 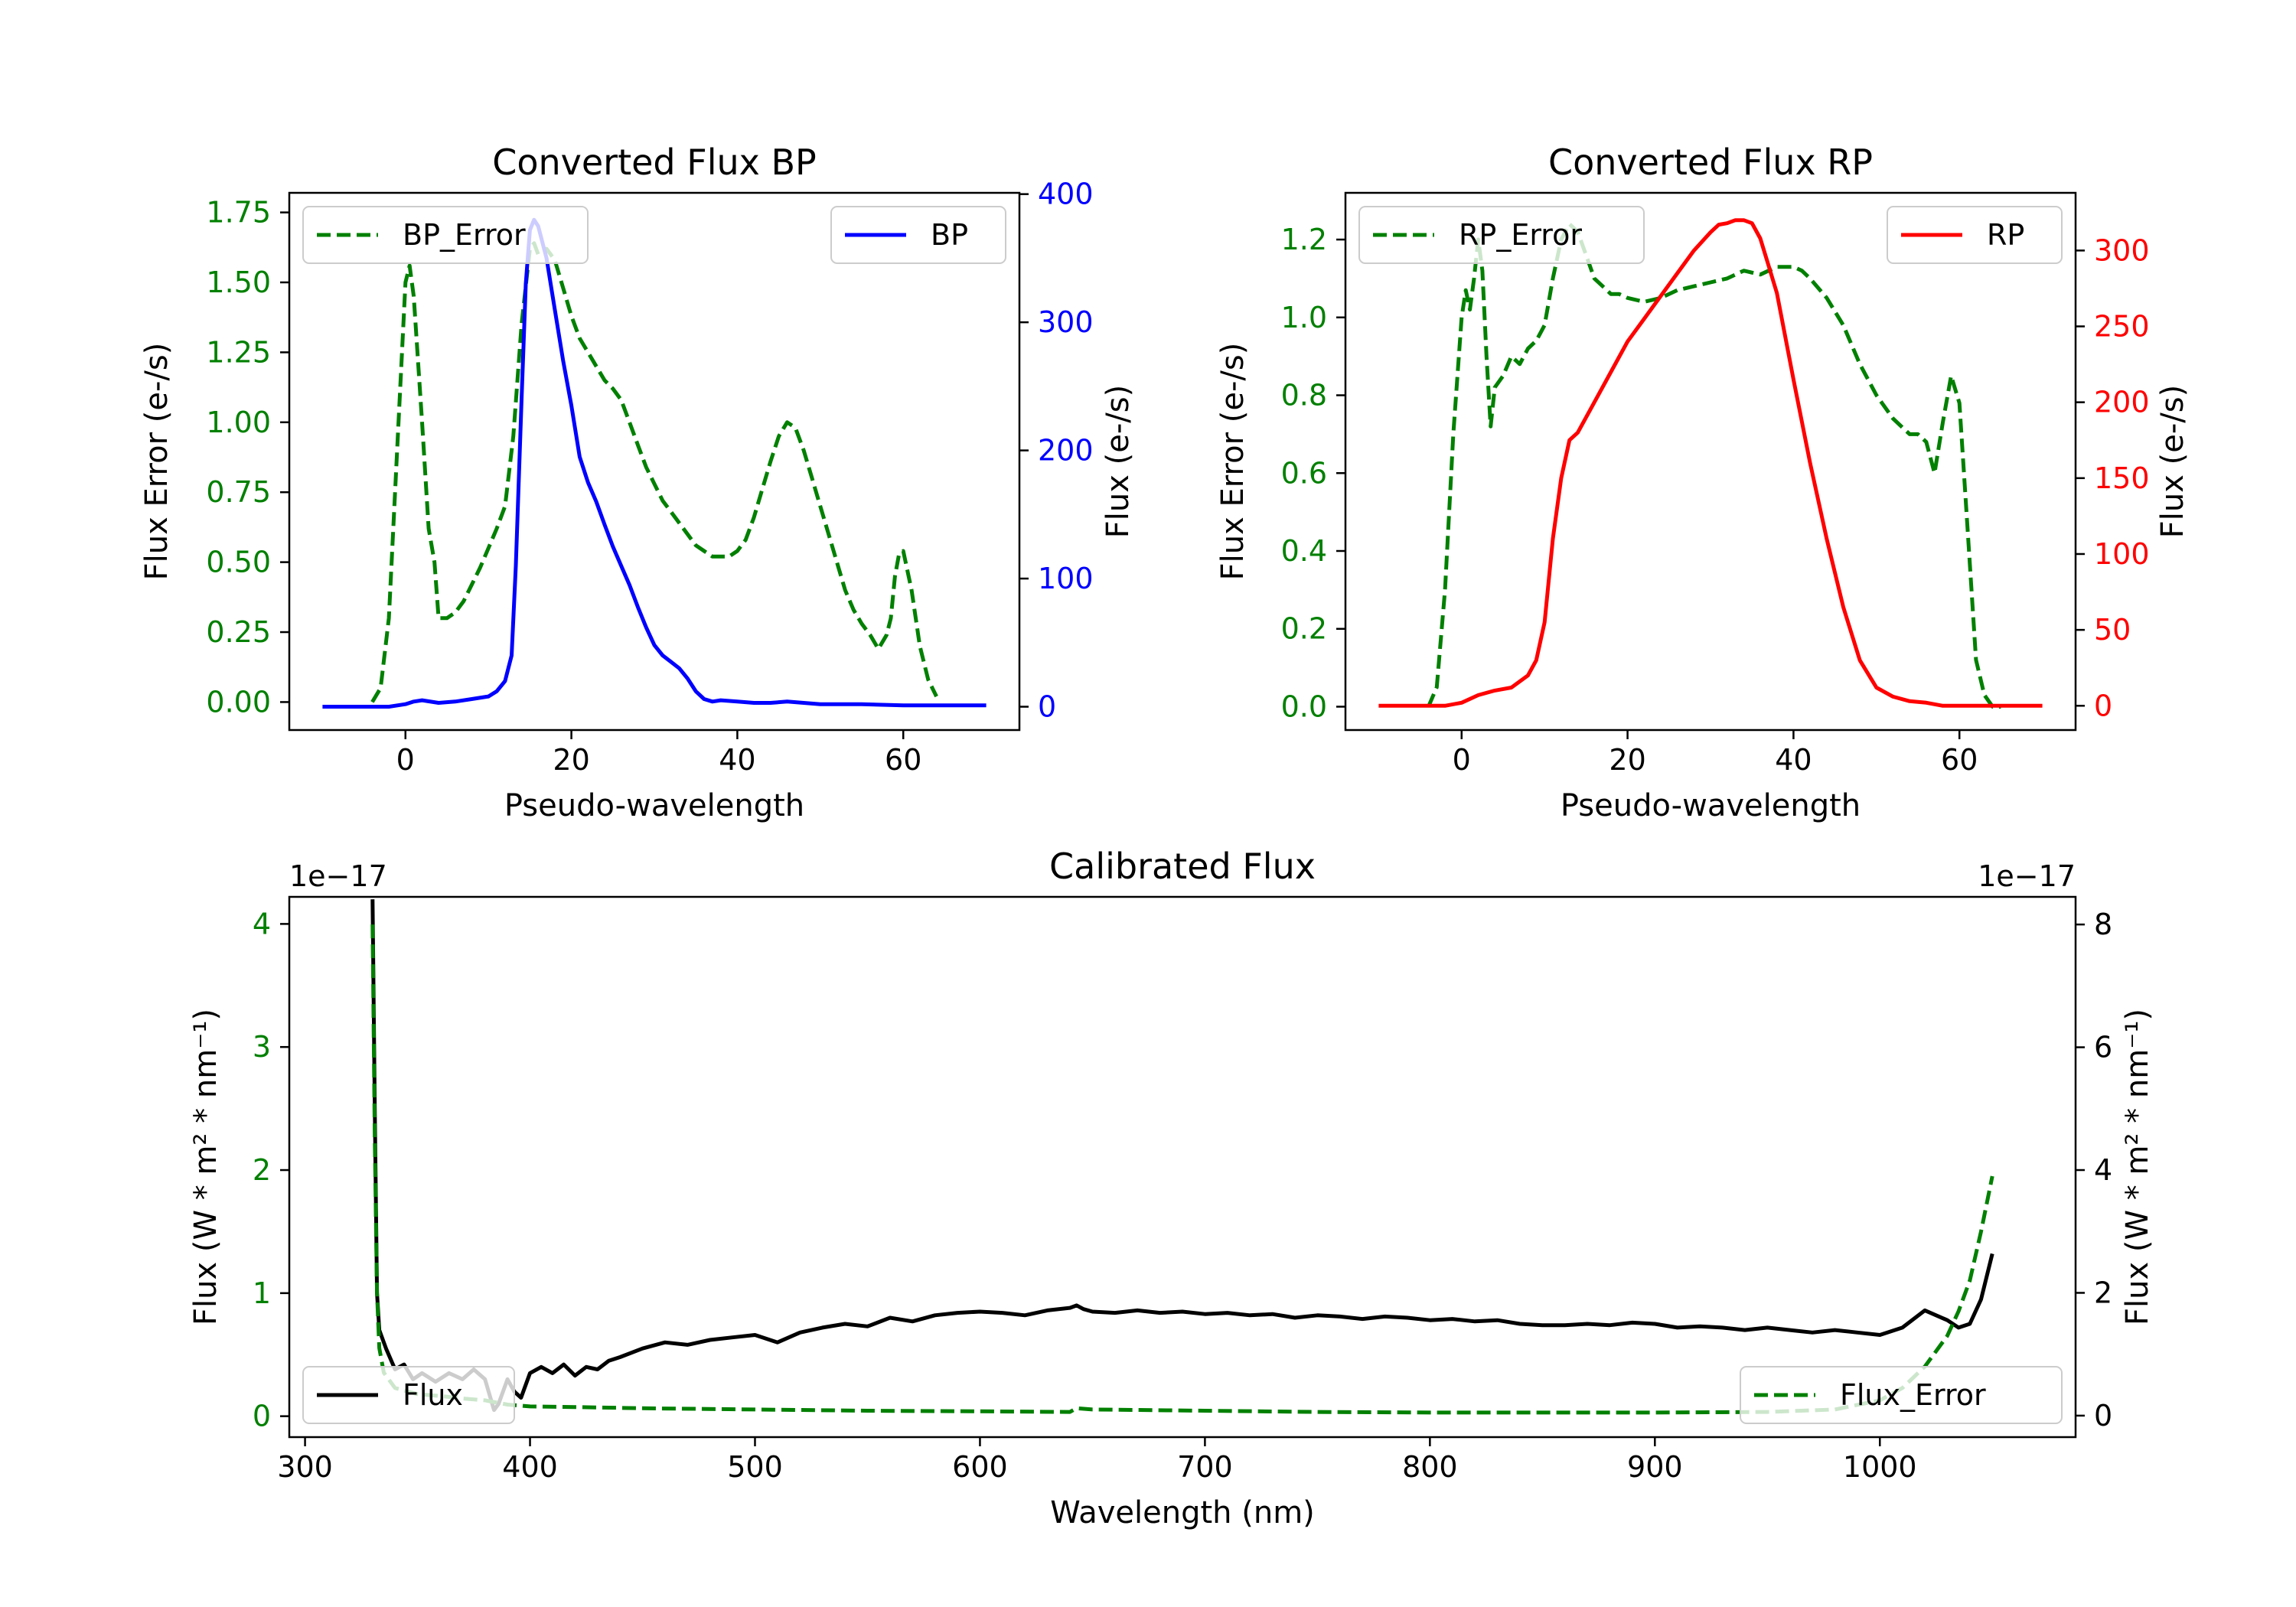 I want to click on y-left-axis-label: Flux (W * m² * nm⁻¹), so click(x=205, y=1167).